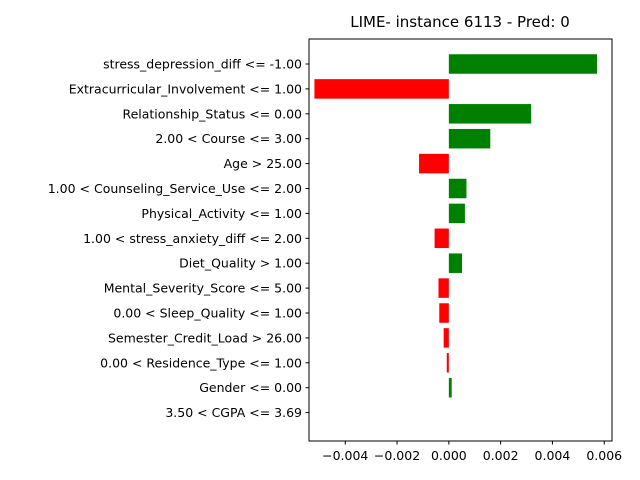 The height and width of the screenshot is (480, 640). What do you see at coordinates (604, 455) in the screenshot?
I see `x-tick-label: 0.006` at bounding box center [604, 455].